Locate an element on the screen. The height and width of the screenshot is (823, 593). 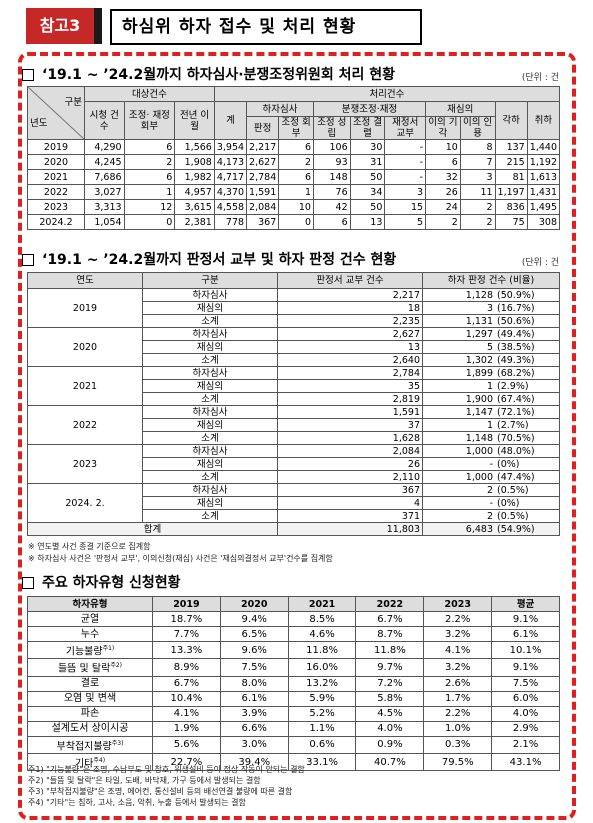
issued-cell: 1,628 is located at coordinates (350, 438).